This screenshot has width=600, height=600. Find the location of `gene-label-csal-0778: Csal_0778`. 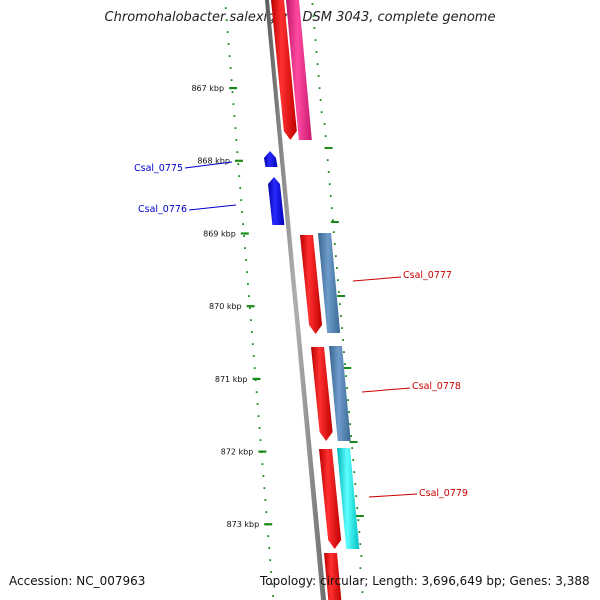

gene-label-csal-0778: Csal_0778 is located at coordinates (436, 386).